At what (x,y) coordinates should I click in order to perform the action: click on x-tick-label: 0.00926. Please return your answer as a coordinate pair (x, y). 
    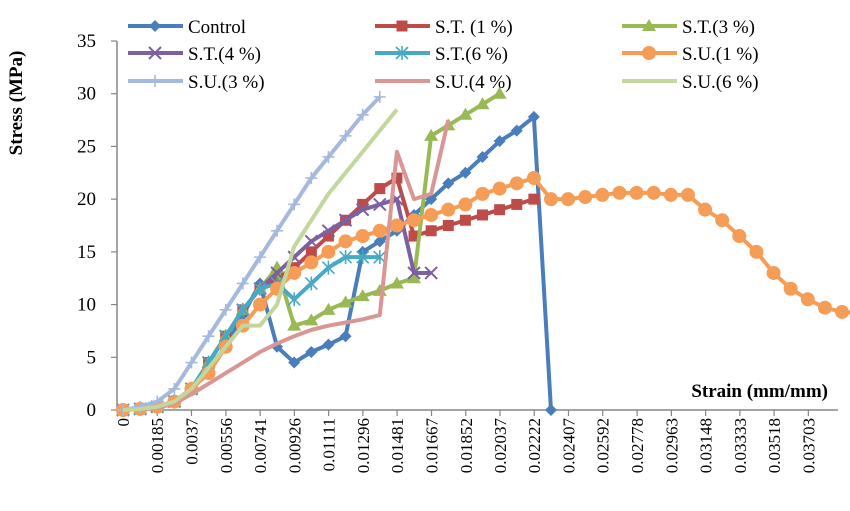
    Looking at the image, I should click on (294, 445).